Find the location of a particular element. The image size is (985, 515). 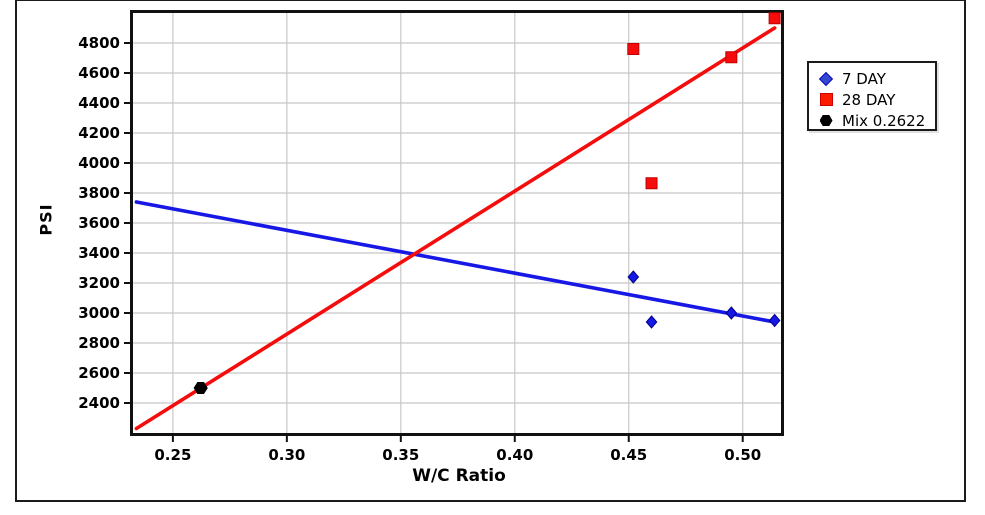

y-tick-label: 3600 is located at coordinates (99, 223).